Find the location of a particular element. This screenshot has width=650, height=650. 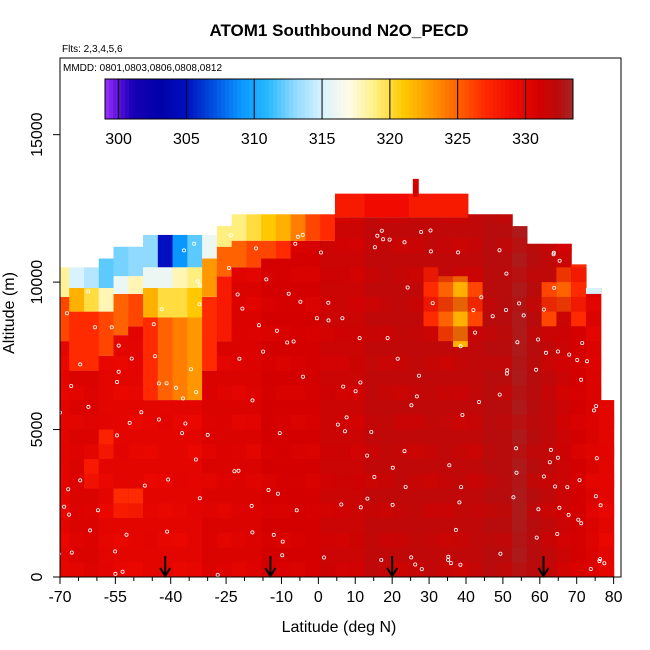

heatmap-band-25-2000 is located at coordinates (431, 511).